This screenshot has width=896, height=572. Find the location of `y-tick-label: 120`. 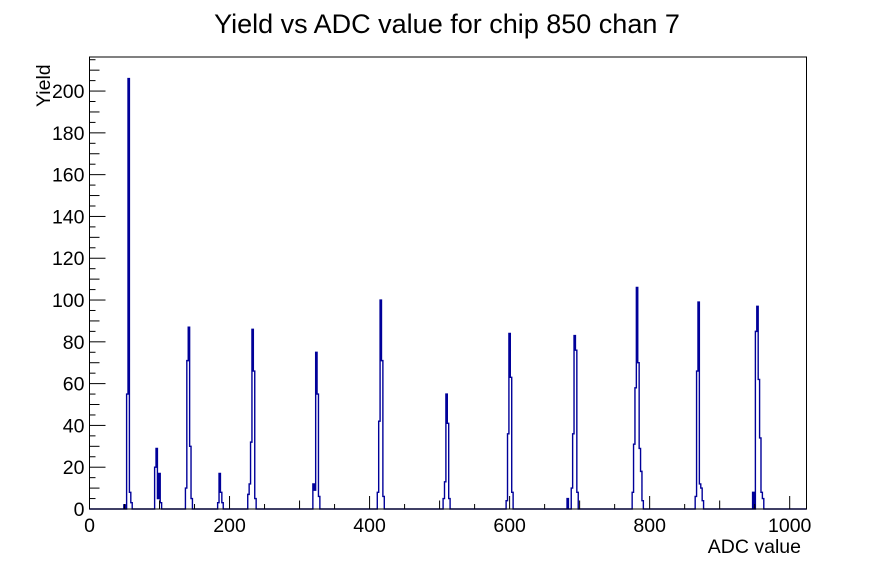

y-tick-label: 120 is located at coordinates (68, 259).